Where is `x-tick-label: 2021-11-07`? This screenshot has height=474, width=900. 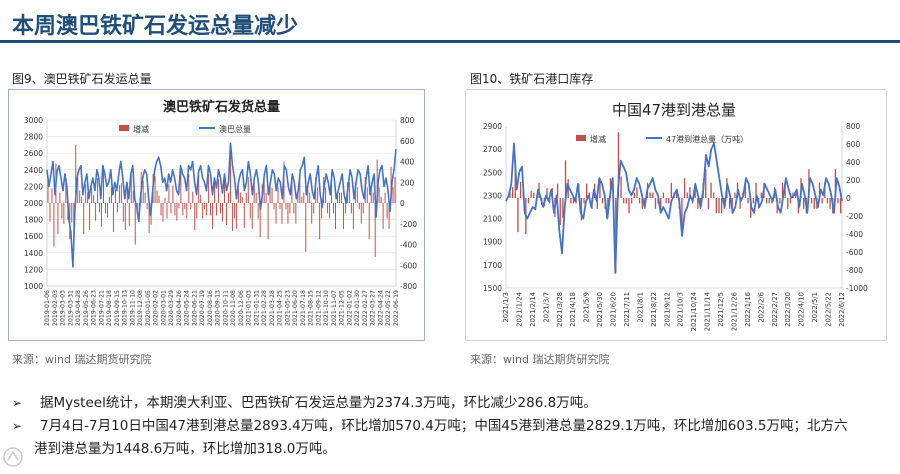
x-tick-label: 2021-11-07 is located at coordinates (334, 308).